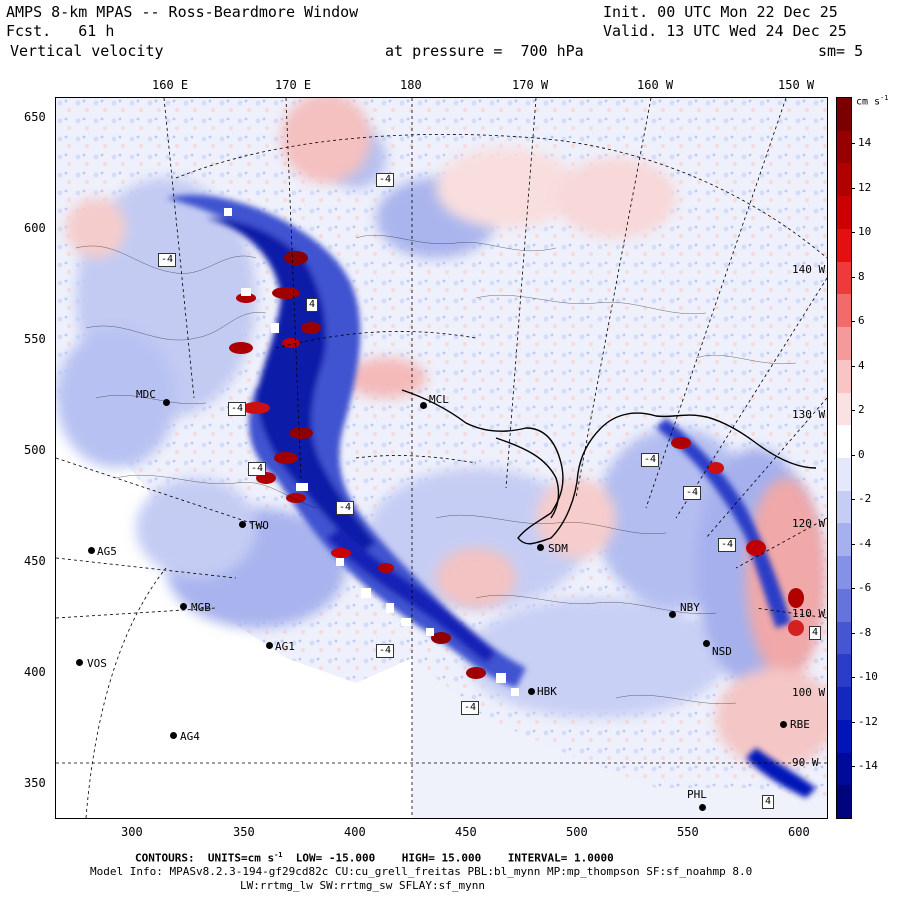 The width and height of the screenshot is (900, 900). What do you see at coordinates (809, 523) in the screenshot?
I see `lon-label-120w: 120 W` at bounding box center [809, 523].